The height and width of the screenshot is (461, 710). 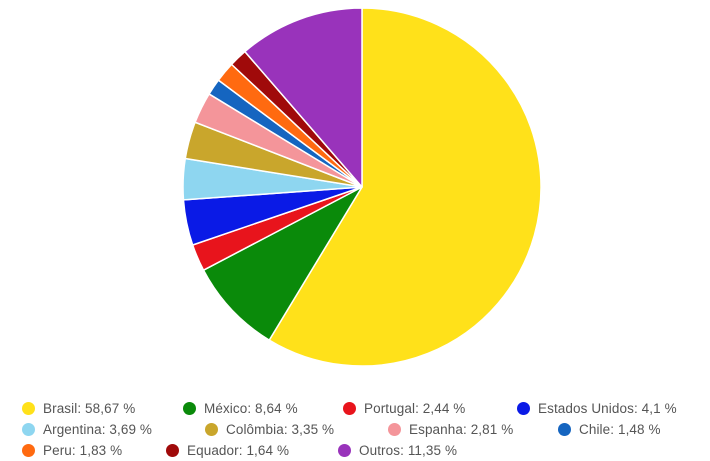 What do you see at coordinates (251, 408) in the screenshot?
I see `legend-label: México: 8,64 %` at bounding box center [251, 408].